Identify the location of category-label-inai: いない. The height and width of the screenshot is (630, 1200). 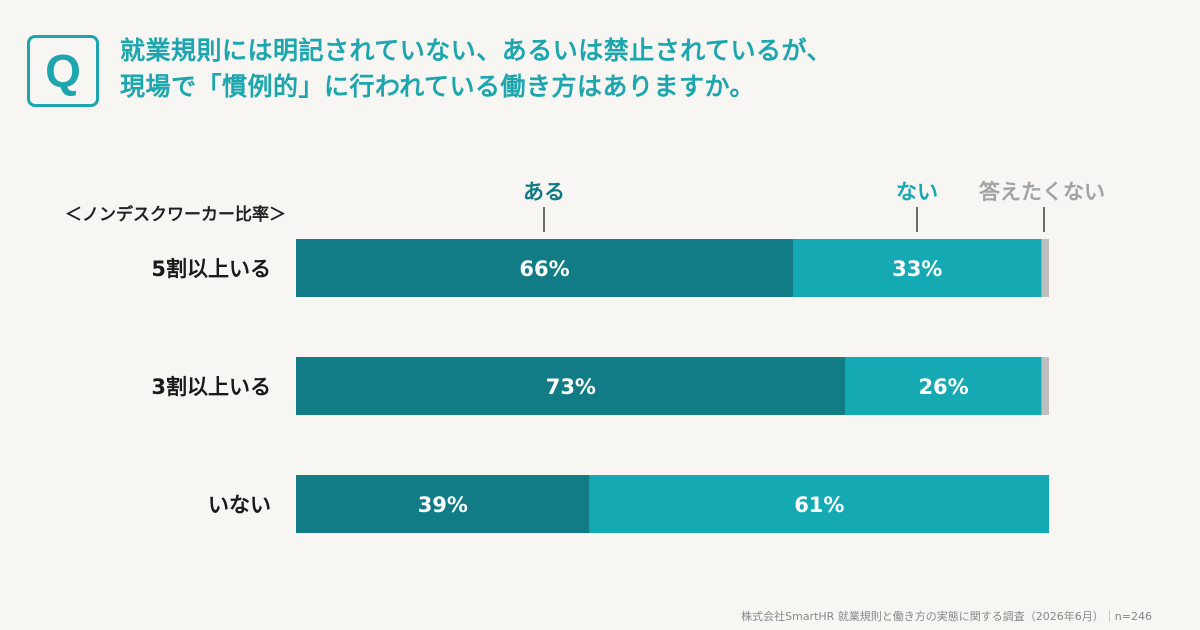
(239, 505).